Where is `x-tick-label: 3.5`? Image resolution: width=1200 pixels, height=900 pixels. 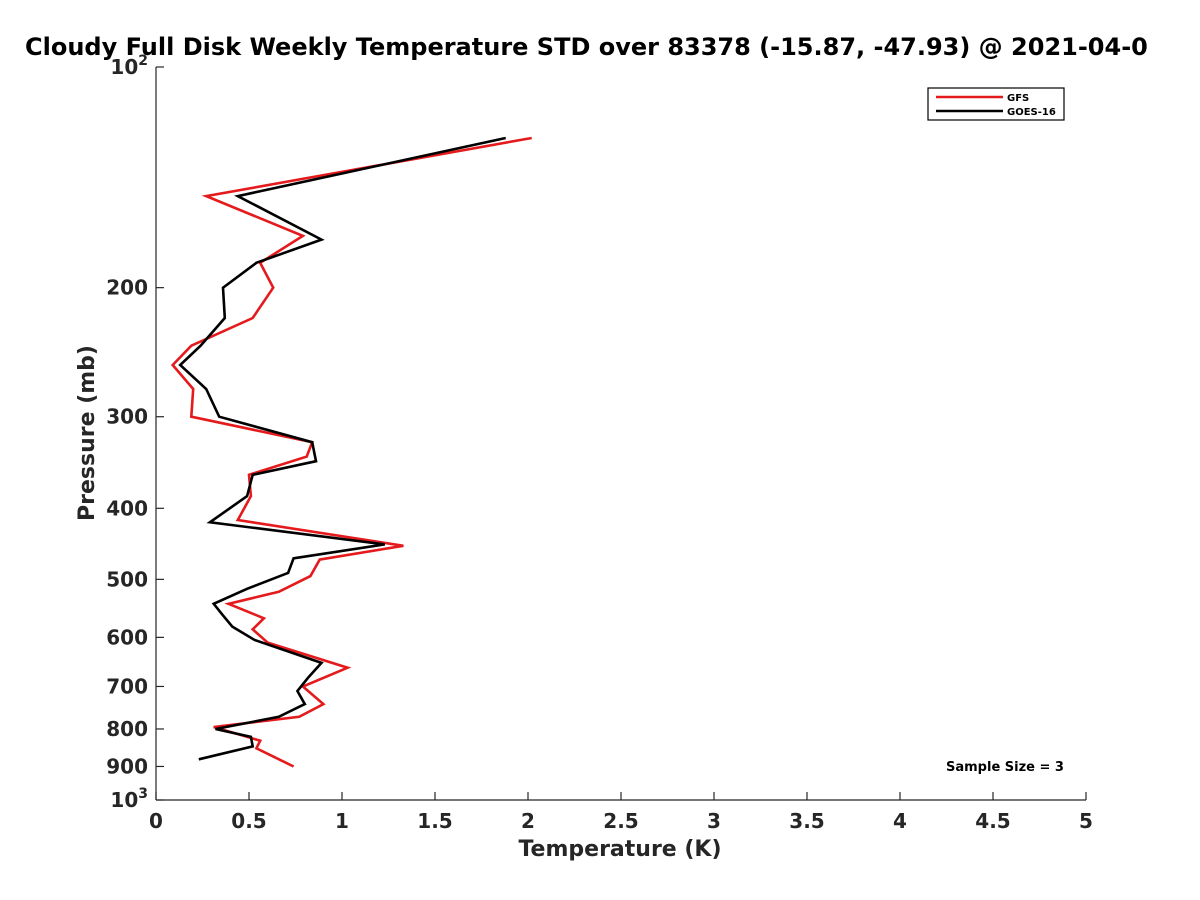
x-tick-label: 3.5 is located at coordinates (806, 821).